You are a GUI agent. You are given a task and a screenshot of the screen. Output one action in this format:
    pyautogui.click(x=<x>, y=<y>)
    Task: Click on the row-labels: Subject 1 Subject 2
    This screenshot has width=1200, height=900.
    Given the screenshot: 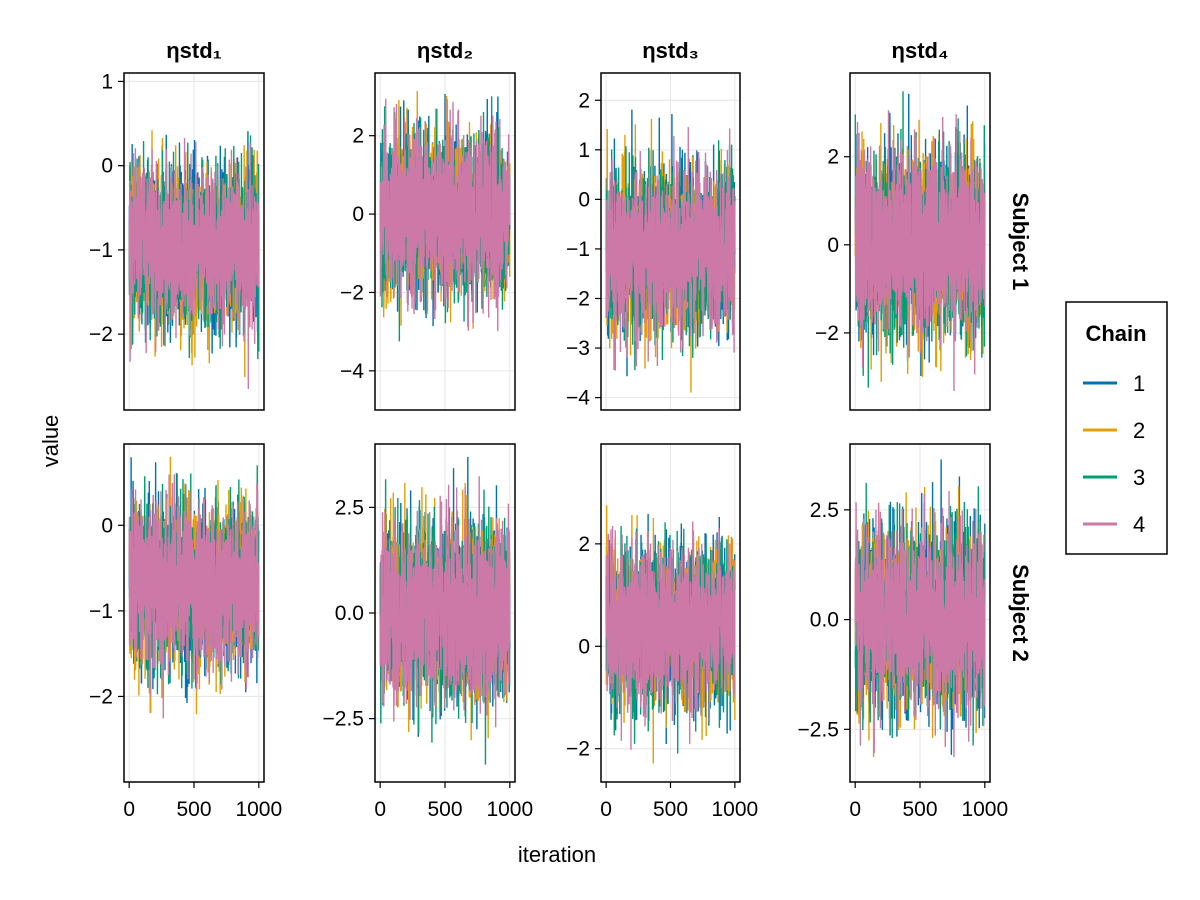 What is the action you would take?
    pyautogui.click(x=1020, y=427)
    